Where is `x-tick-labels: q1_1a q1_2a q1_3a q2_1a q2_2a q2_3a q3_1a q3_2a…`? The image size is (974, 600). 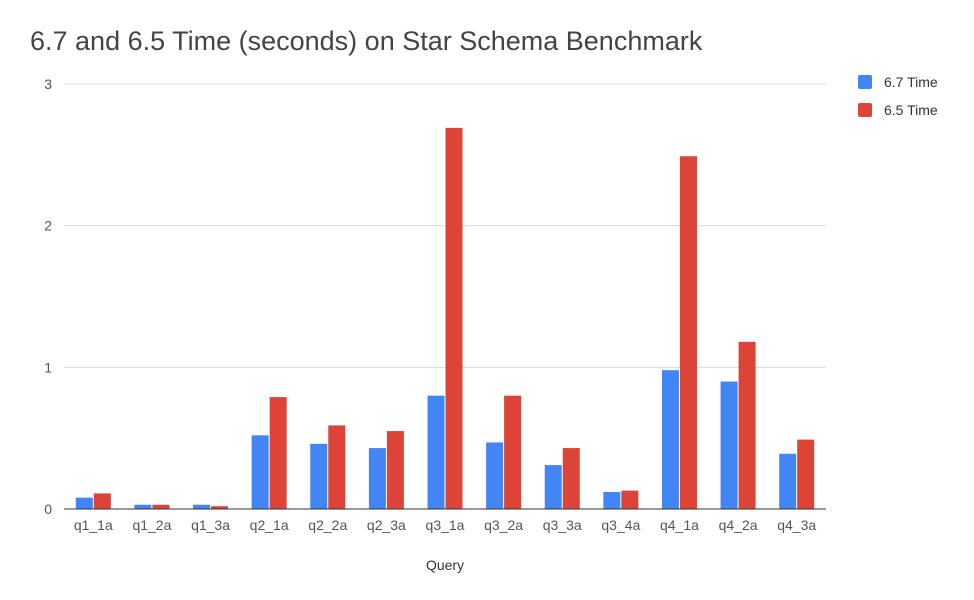 x-tick-labels: q1_1a q1_2a q1_3a q2_1a q2_2a q2_3a q3_1a q3_2a… is located at coordinates (445, 525).